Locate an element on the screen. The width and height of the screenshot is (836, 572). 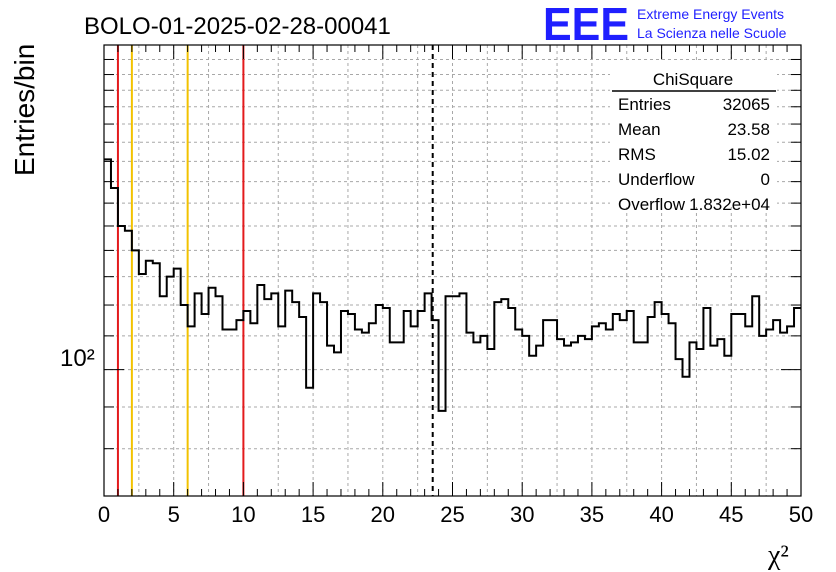
stats-box-name: ChiSquare is located at coordinates (693, 79).